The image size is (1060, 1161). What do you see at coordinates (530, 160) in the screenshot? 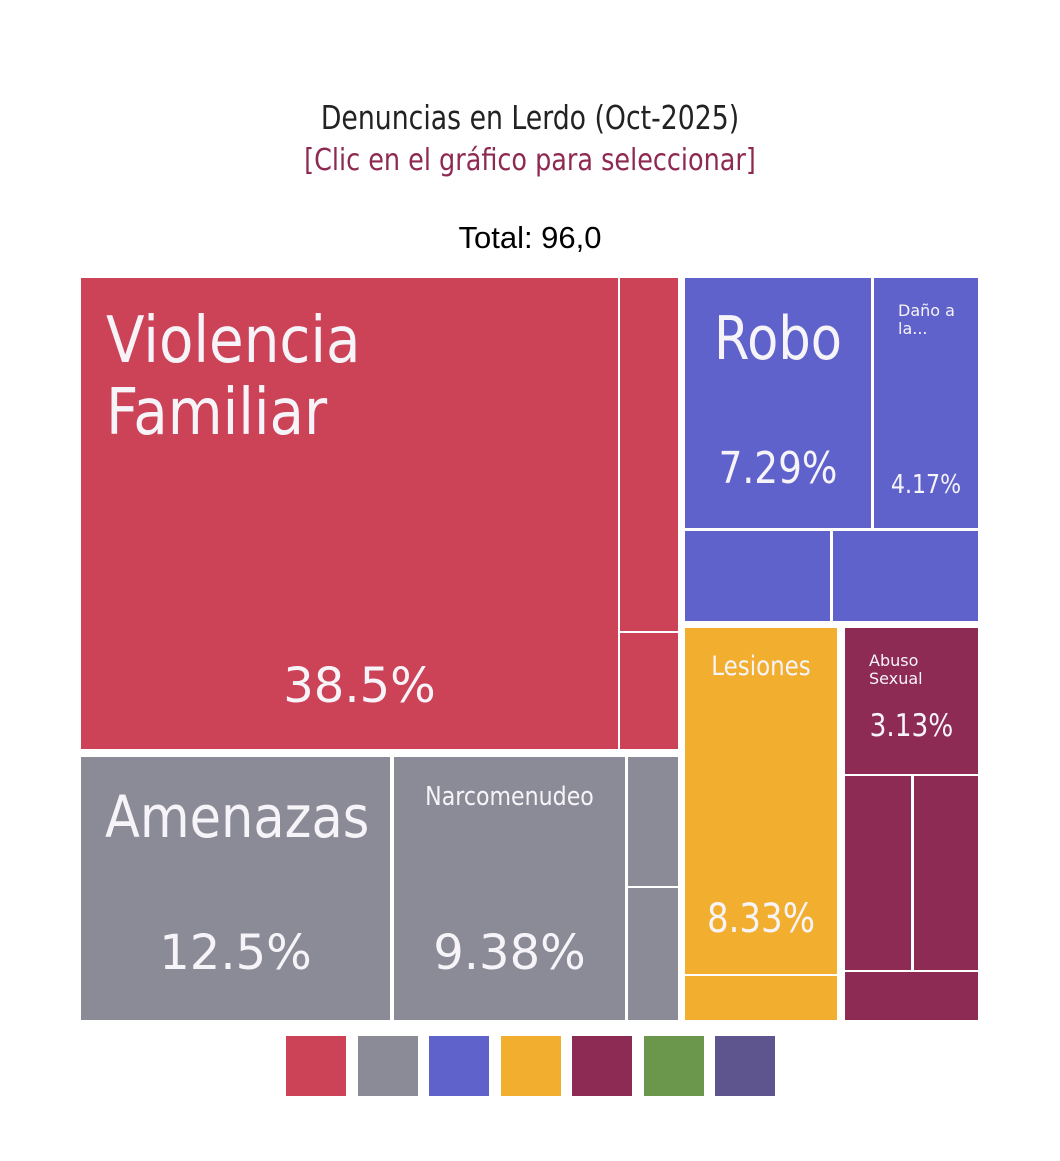
I see `chart-subtitle: [Clic en el gráfico para seleccionar]` at bounding box center [530, 160].